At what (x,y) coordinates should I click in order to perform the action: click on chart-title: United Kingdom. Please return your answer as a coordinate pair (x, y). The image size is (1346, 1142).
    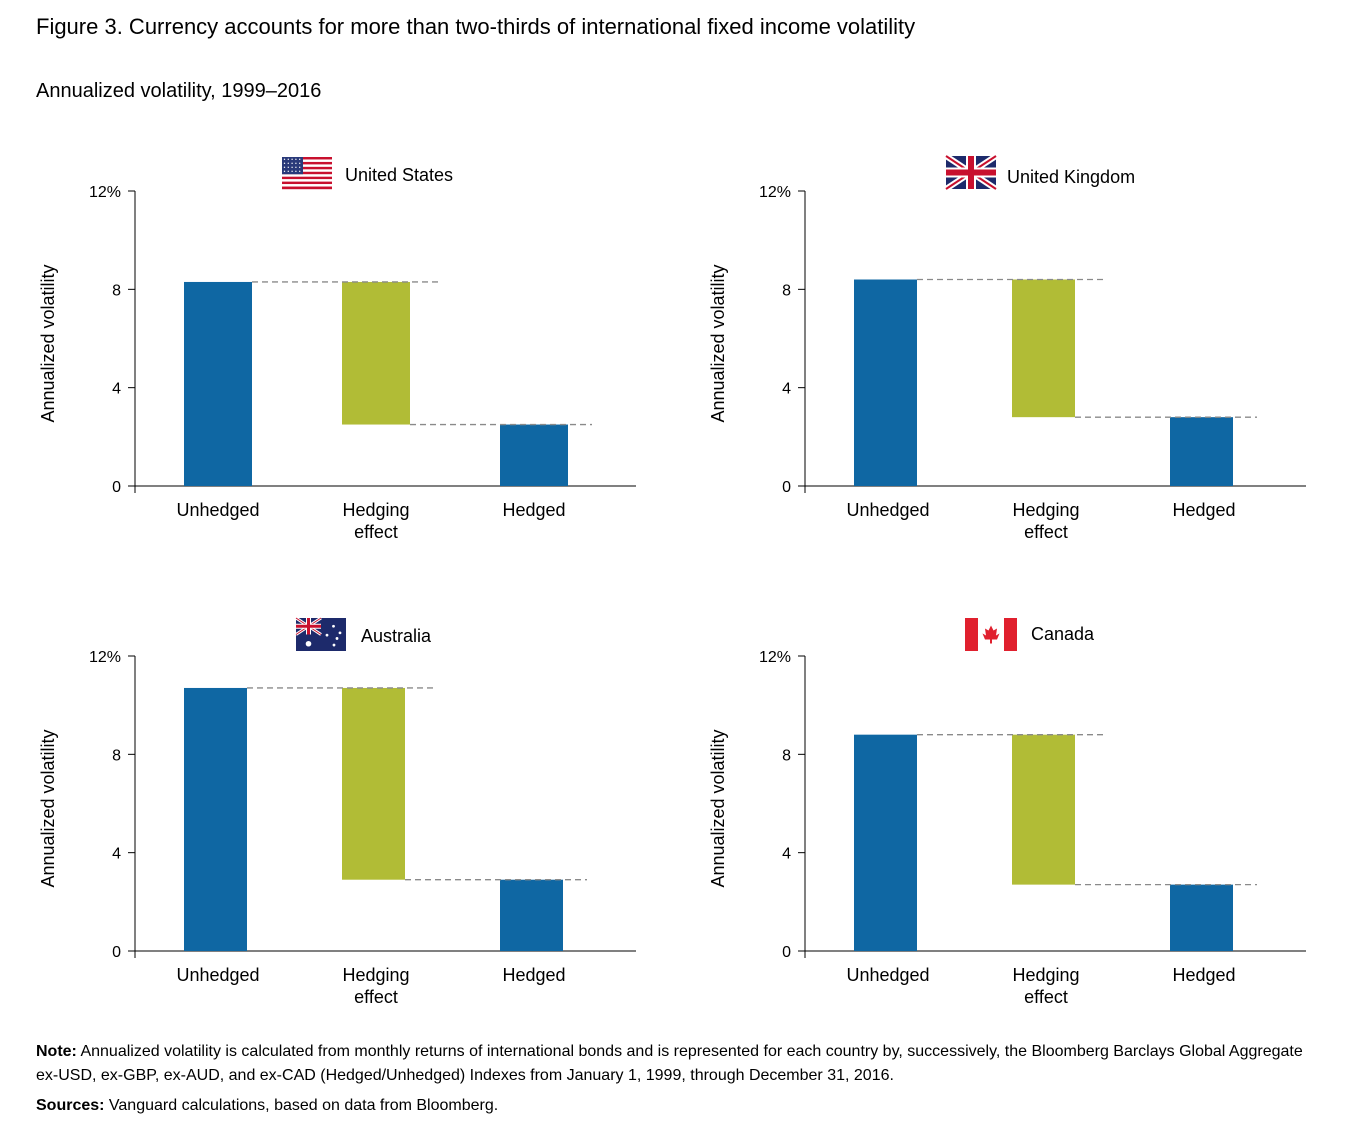
    Looking at the image, I should click on (1071, 177).